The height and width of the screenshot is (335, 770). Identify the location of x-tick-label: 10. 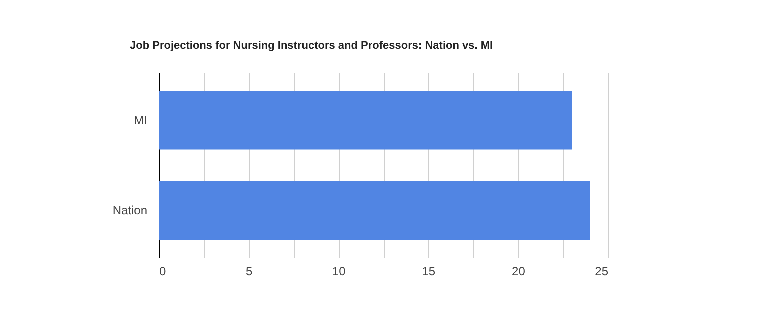
(339, 271).